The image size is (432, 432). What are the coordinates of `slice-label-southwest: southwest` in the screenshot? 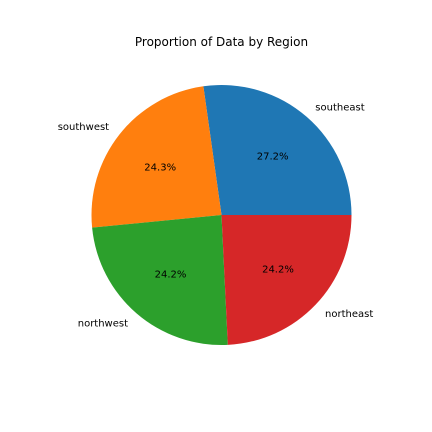 It's located at (83, 127).